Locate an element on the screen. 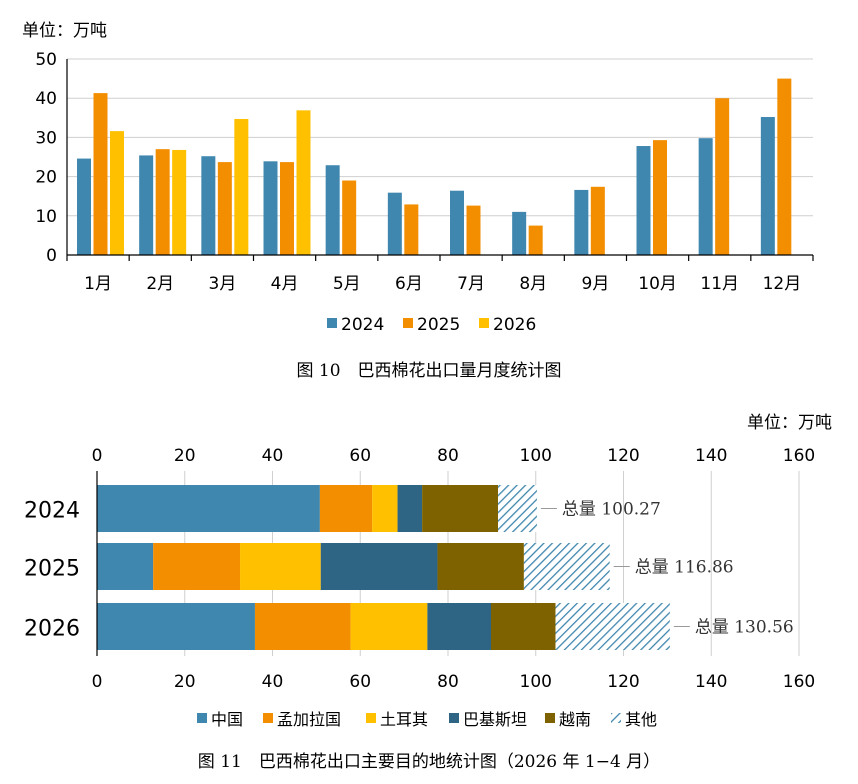 This screenshot has width=858, height=784. chart1-y-tick-label: 40 is located at coordinates (46, 99).